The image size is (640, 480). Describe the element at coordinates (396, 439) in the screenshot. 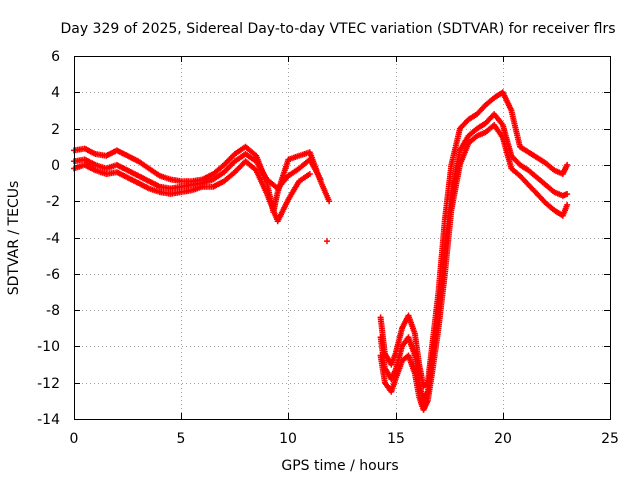

I see `x-tick-label: 15` at that location.